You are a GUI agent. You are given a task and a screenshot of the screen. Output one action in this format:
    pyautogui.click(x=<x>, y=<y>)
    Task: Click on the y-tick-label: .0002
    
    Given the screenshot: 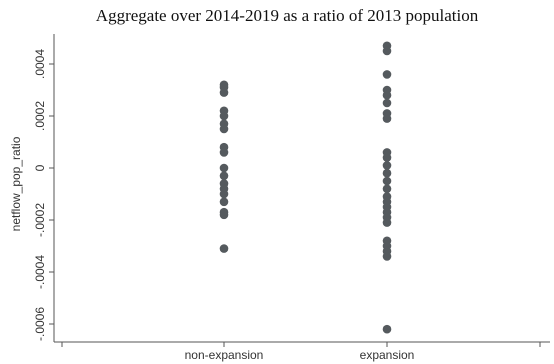 What is the action you would take?
    pyautogui.click(x=40, y=116)
    